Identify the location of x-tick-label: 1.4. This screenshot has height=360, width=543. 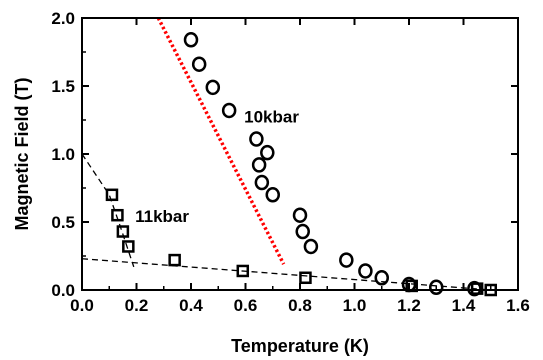
(464, 305).